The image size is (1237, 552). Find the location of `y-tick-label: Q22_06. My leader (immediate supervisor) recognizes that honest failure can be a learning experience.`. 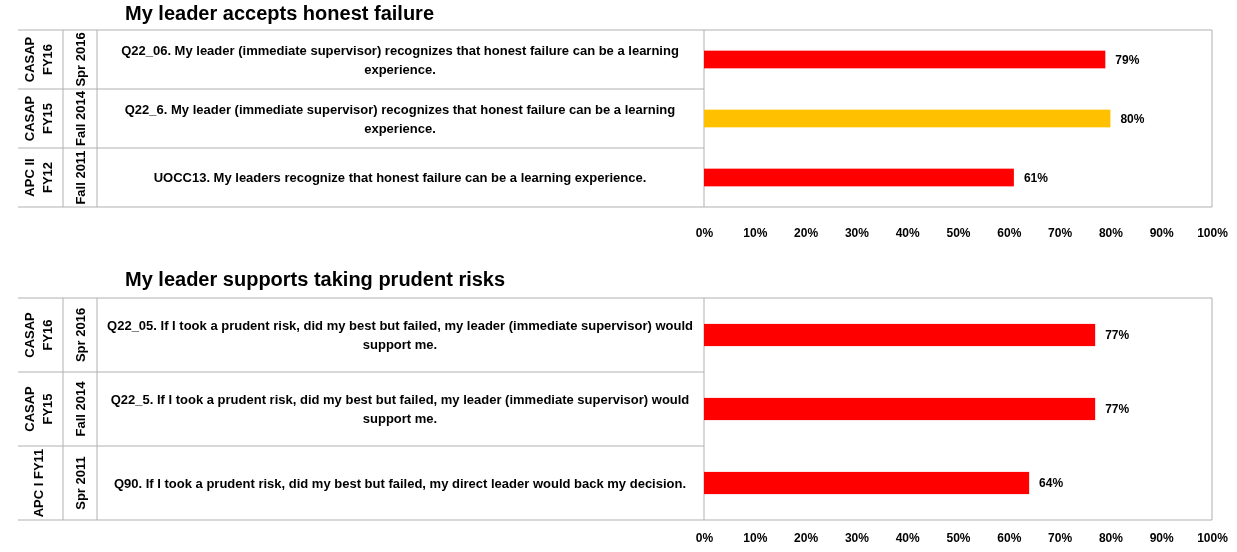

y-tick-label: Q22_06. My leader (immediate supervisor) recognizes that honest failure can be a learning experience. is located at coordinates (400, 59).